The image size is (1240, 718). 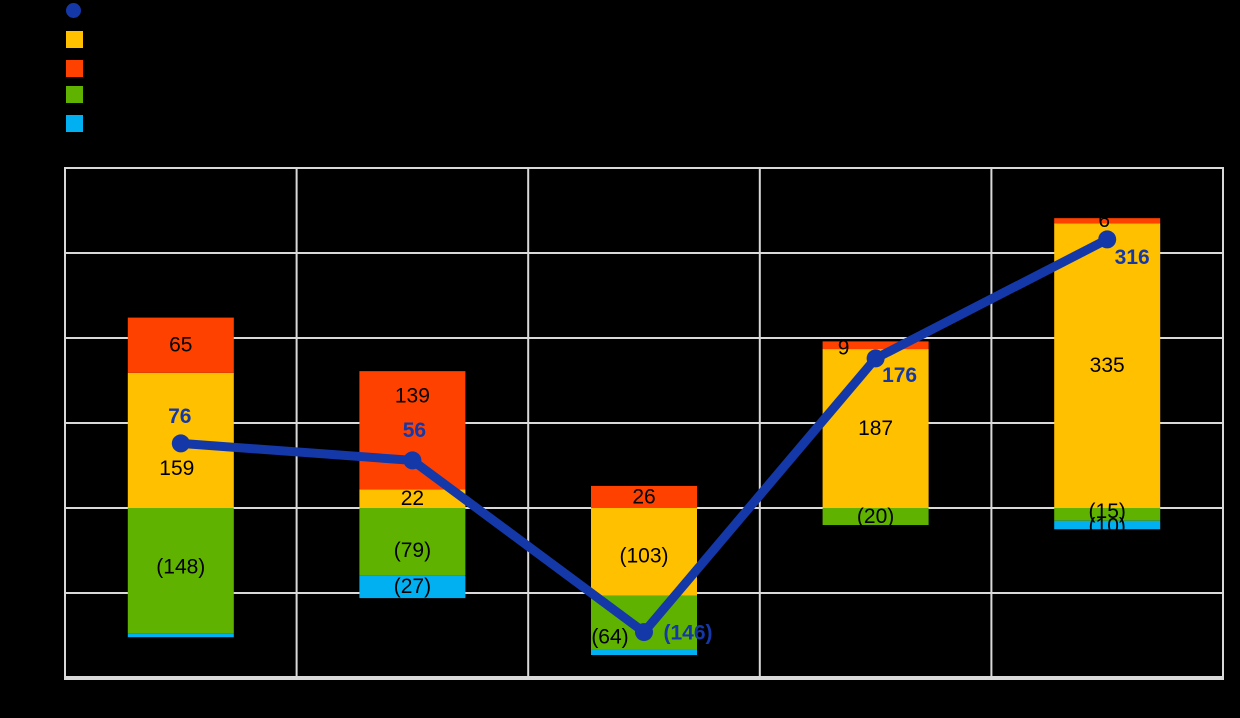 I want to click on bar-label: (79), so click(x=412, y=550).